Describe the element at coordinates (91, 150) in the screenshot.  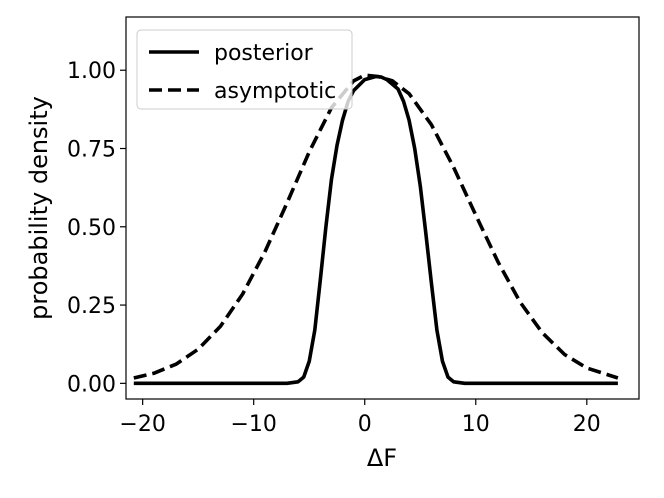
I see `y-tick-label: 0.75` at that location.